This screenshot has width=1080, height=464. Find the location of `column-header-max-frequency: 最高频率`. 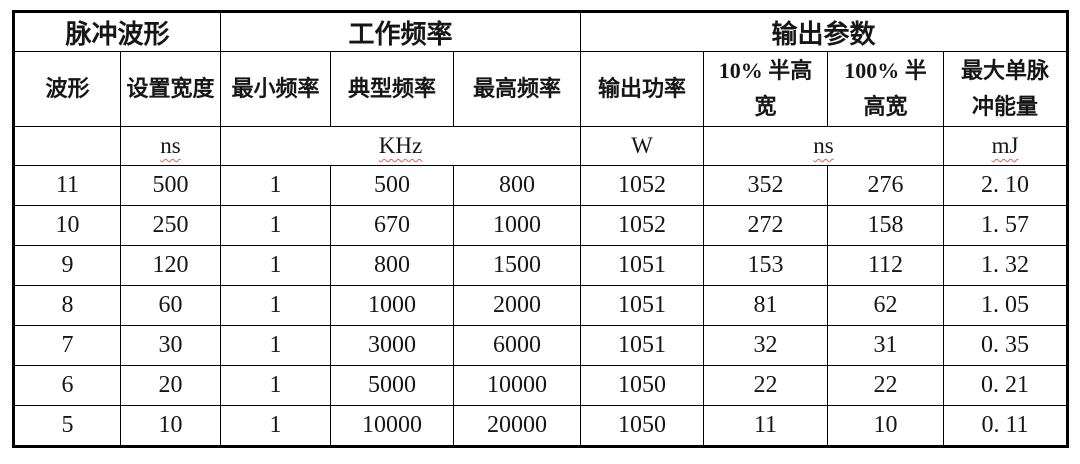

column-header-max-frequency: 最高频率 is located at coordinates (517, 89).